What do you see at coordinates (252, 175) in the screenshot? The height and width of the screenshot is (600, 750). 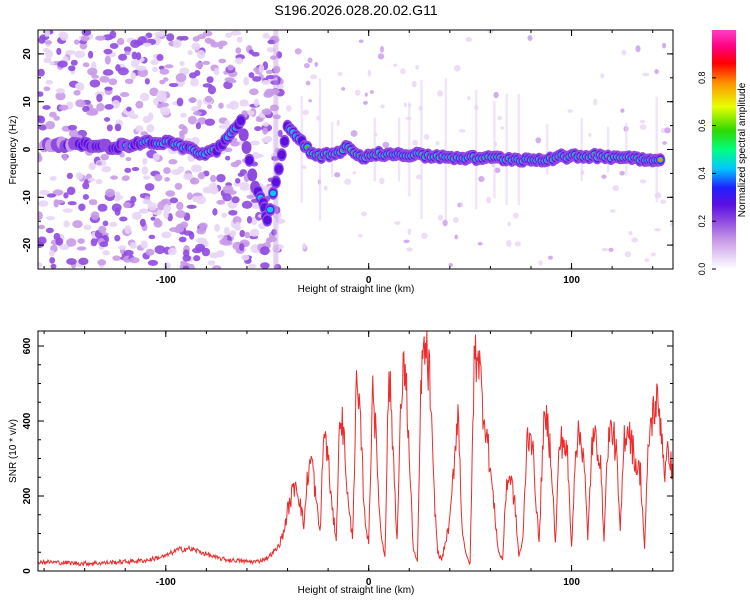 I see `ridge-halo` at bounding box center [252, 175].